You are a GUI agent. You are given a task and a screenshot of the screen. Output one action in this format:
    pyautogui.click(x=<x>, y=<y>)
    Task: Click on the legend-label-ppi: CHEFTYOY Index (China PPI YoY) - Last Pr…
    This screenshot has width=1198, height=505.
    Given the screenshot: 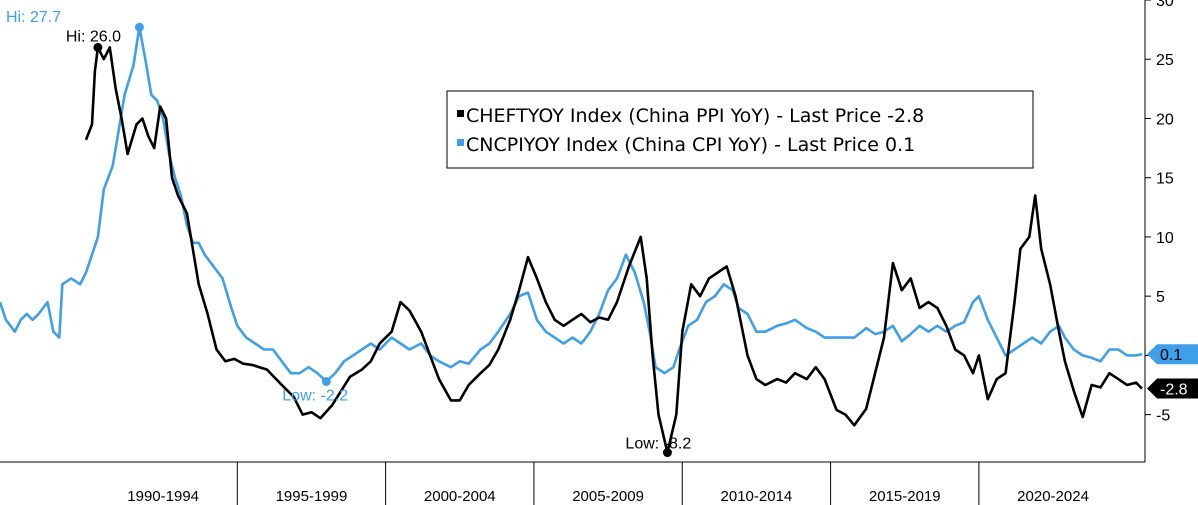 What is the action you would take?
    pyautogui.click(x=695, y=116)
    